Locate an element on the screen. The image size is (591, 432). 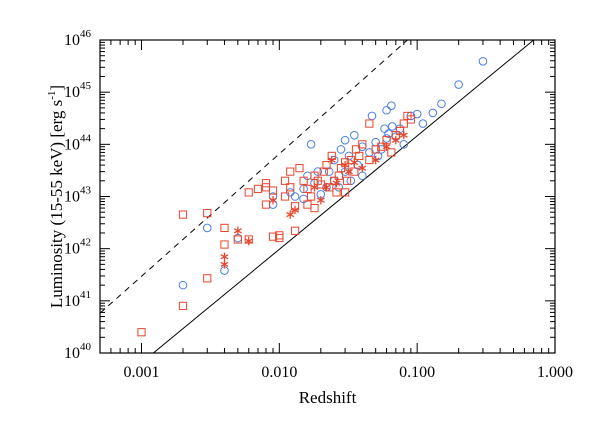
x-tick-label: 0.010 is located at coordinates (279, 372).